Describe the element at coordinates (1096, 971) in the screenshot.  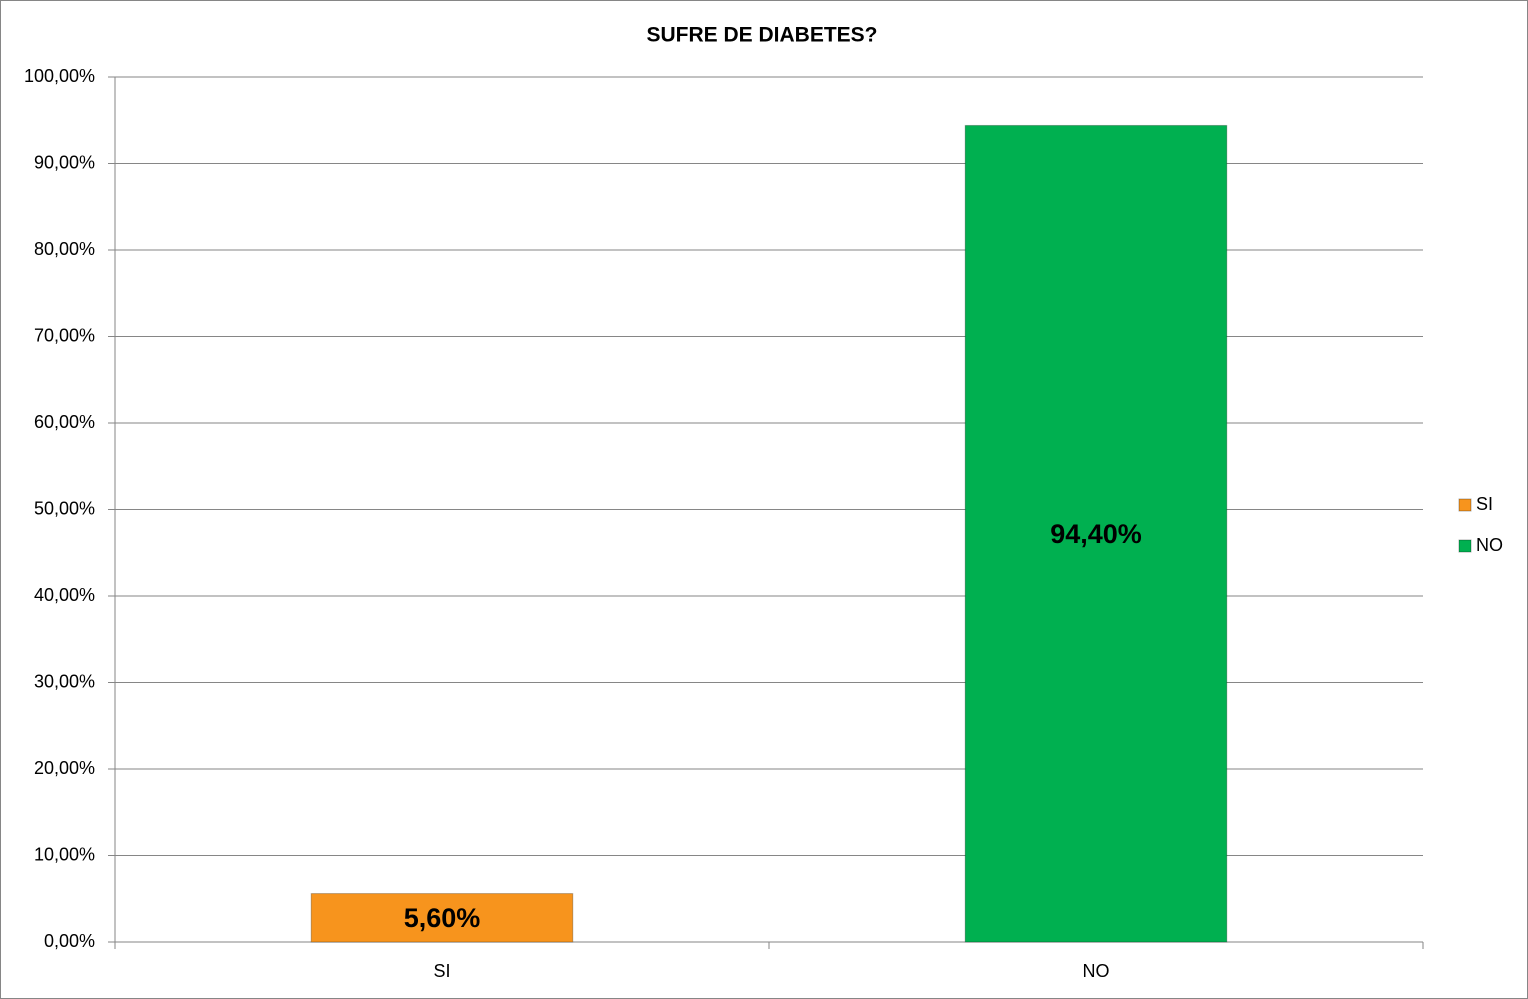
I see `x-tick-label: NO` at that location.